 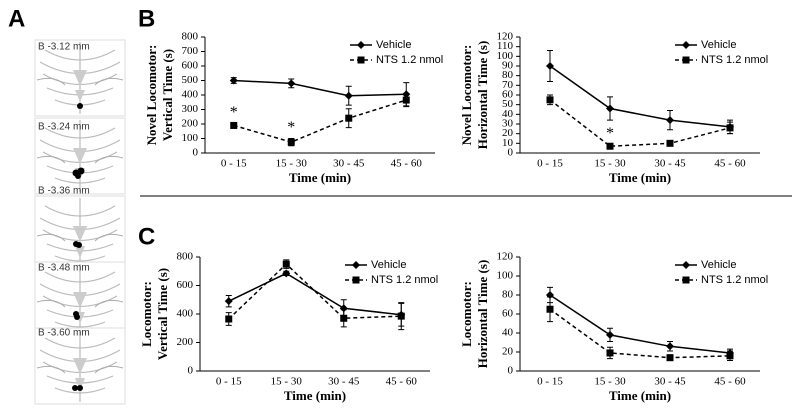 What do you see at coordinates (508, 143) in the screenshot?
I see `y-tick-label: 10` at bounding box center [508, 143].